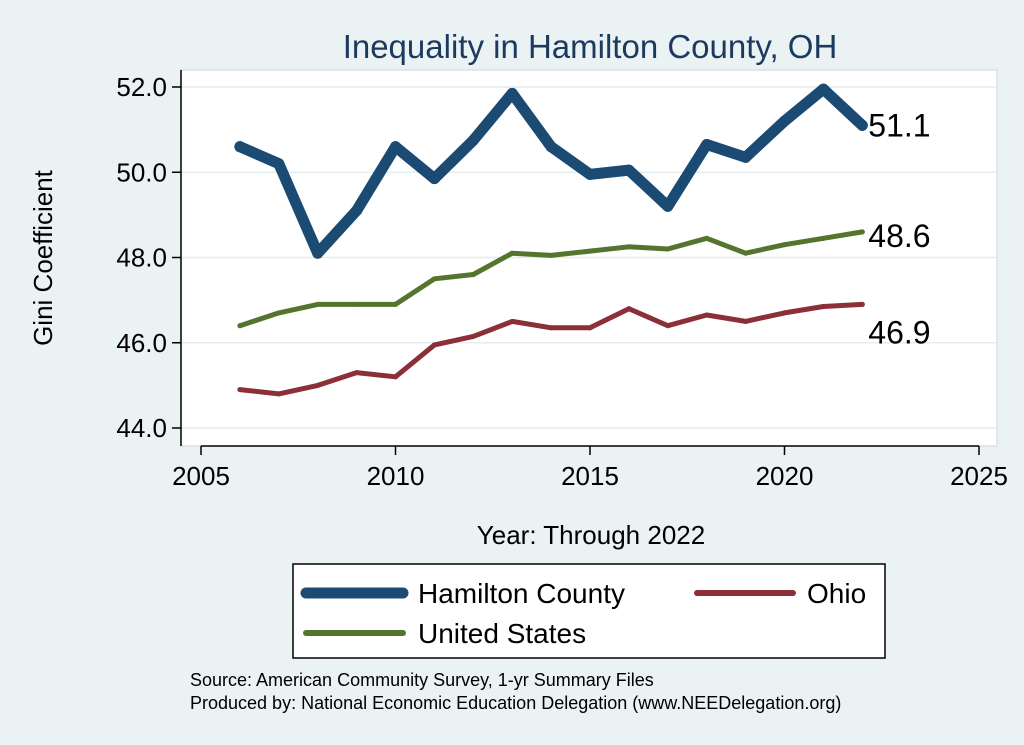  Describe the element at coordinates (521, 593) in the screenshot. I see `legend-label-hamilton-county: Hamilton County` at that location.